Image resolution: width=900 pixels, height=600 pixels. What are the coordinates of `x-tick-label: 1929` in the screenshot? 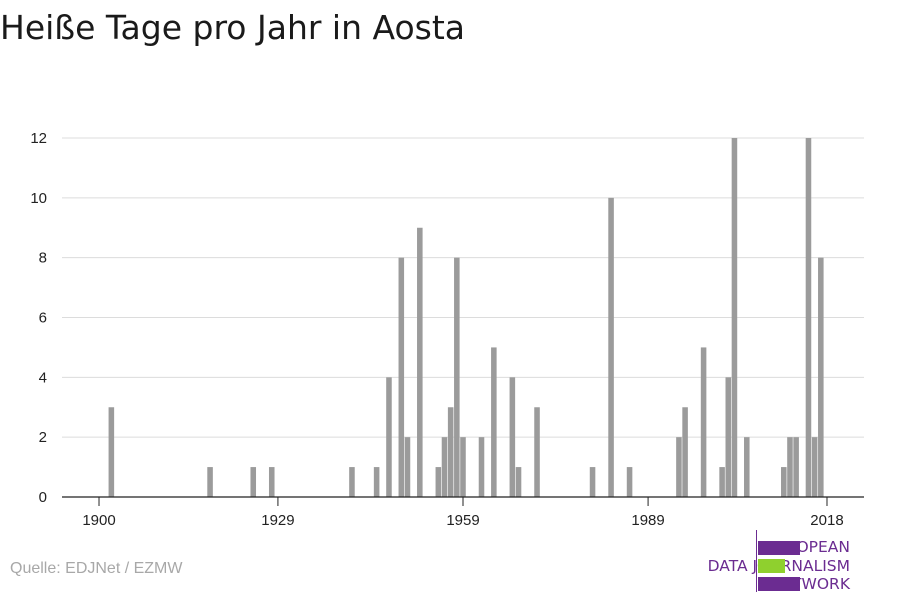 It's located at (277, 520).